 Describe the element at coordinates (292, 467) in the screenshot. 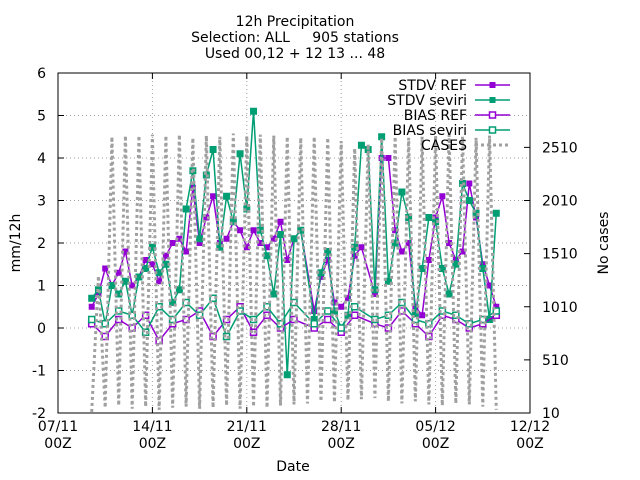

I see `x-axis-label: Date` at that location.